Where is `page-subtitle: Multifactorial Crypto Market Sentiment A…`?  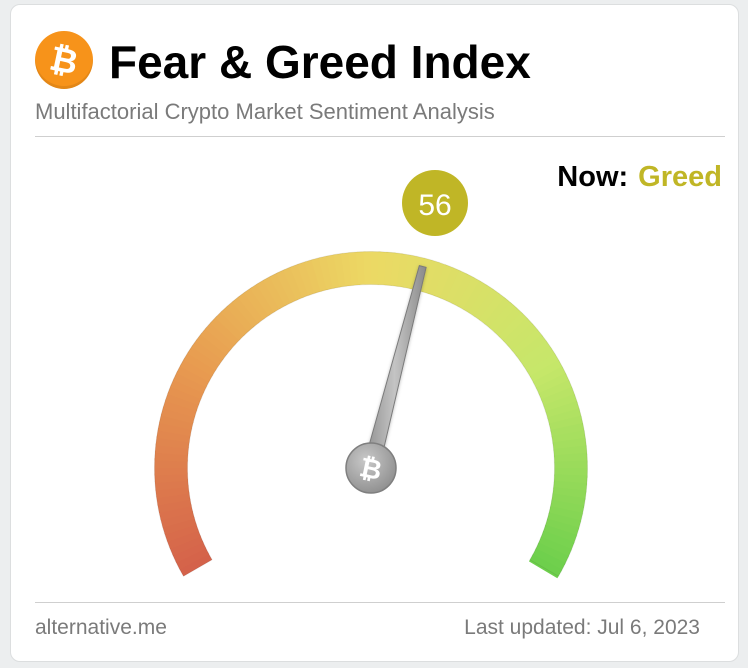
page-subtitle: Multifactorial Crypto Market Sentiment A… is located at coordinates (265, 111).